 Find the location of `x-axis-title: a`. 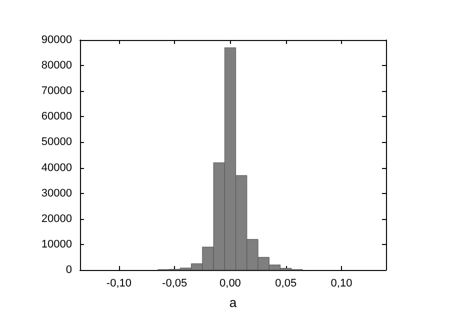

x-axis-title: a is located at coordinates (233, 302).